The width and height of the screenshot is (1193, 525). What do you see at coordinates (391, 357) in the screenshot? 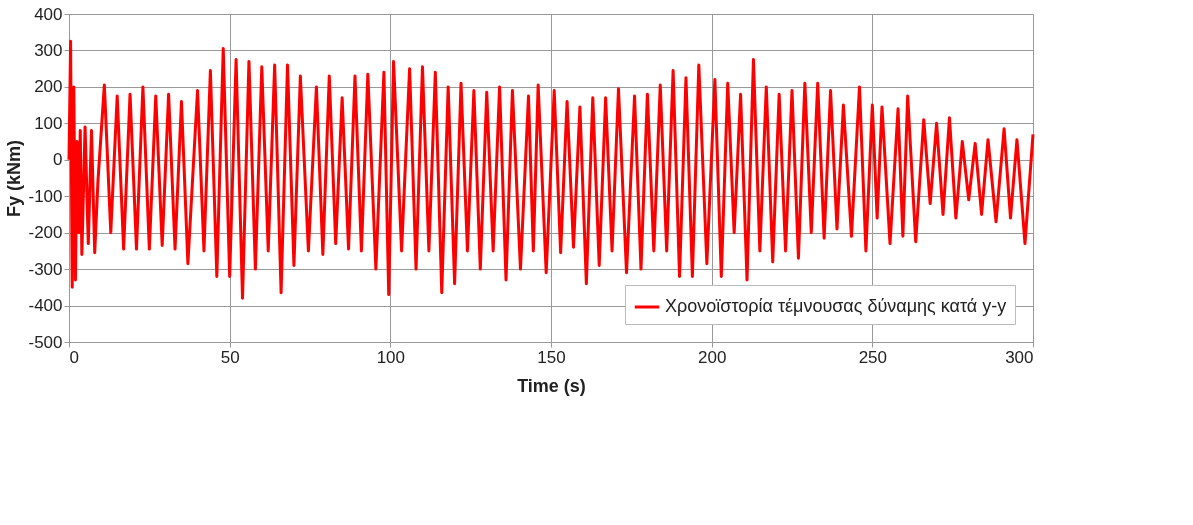
I see `x-tick-label: 100` at bounding box center [391, 357].